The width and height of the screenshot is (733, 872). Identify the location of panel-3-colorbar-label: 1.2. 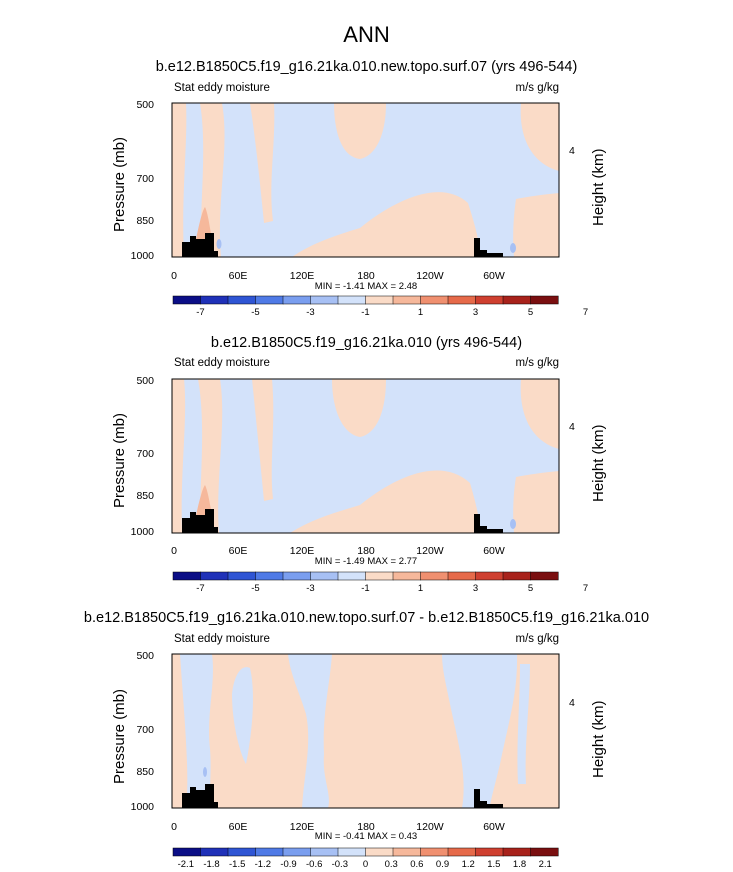
(468, 864).